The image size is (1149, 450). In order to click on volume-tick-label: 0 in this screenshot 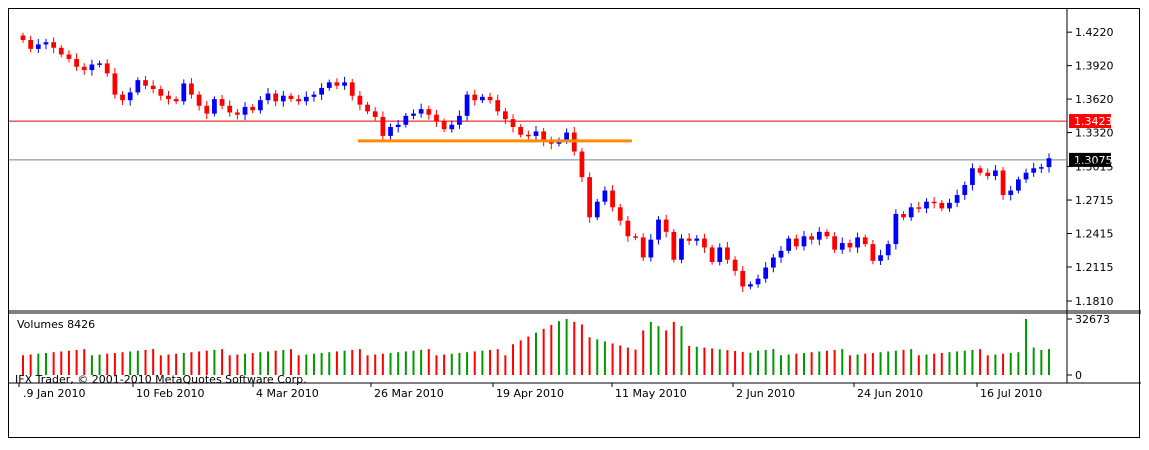, I will do `click(1078, 375)`.